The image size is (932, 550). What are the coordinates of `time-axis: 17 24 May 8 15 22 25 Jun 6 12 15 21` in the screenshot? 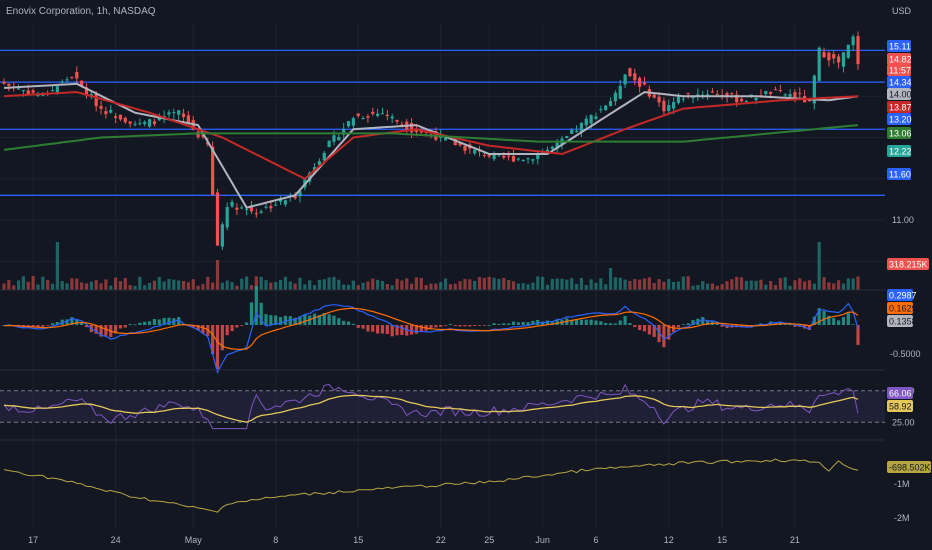 It's located at (414, 540).